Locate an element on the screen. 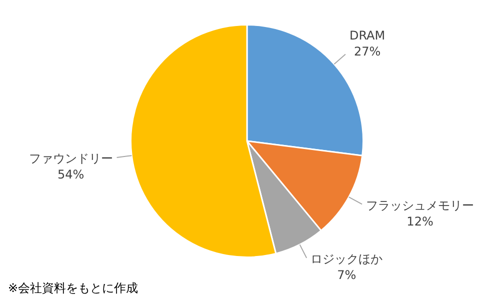  data-label: 7% is located at coordinates (346, 275).